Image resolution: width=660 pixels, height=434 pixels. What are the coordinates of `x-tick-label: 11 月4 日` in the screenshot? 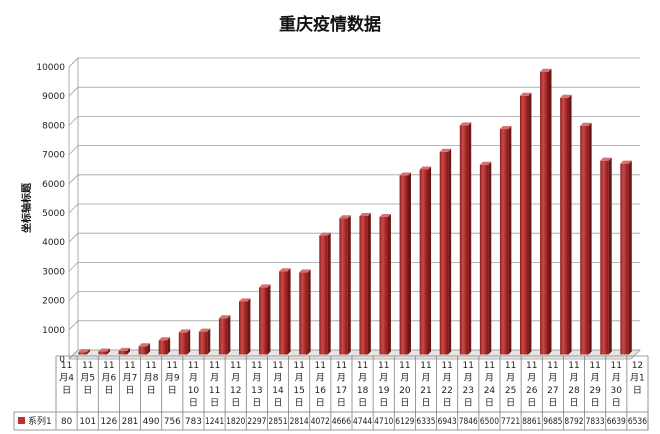 It's located at (66, 378).